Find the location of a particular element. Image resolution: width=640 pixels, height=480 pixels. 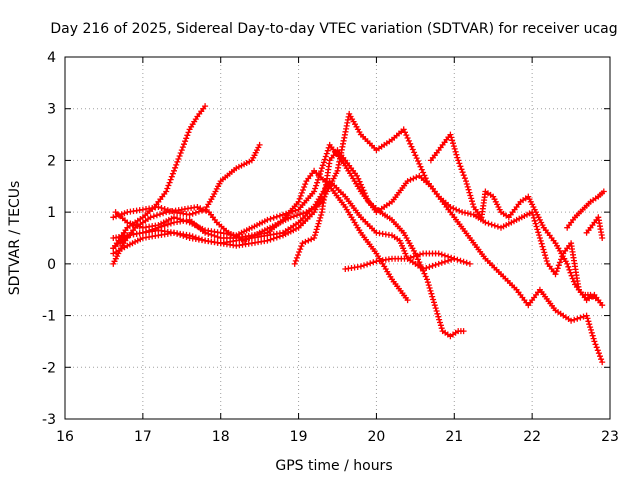

x-tick-label: 17 is located at coordinates (143, 437).